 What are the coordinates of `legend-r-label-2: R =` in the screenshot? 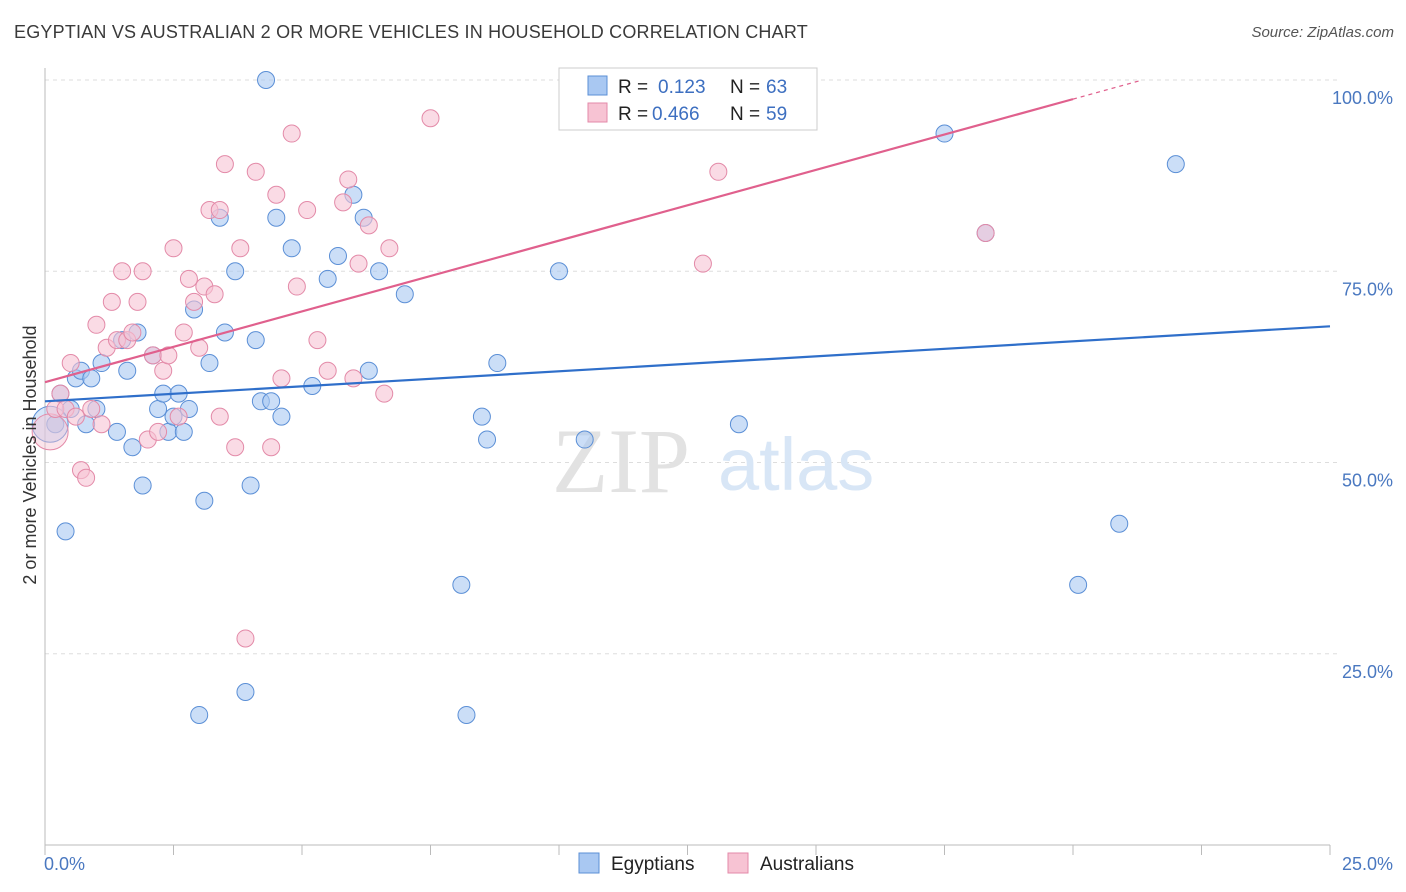 It's located at (633, 114).